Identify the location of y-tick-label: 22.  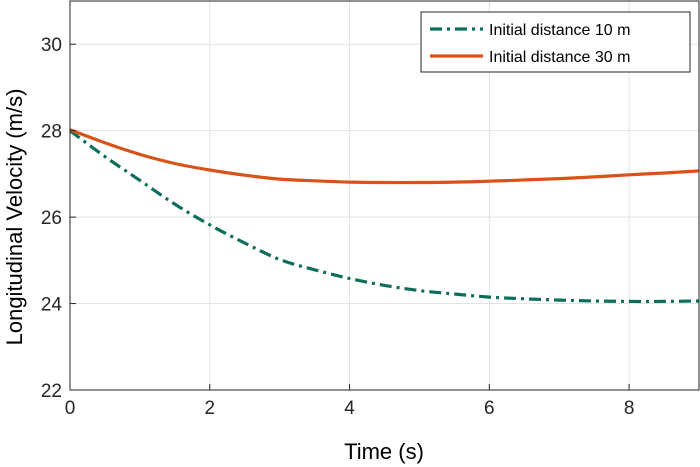
(51, 391).